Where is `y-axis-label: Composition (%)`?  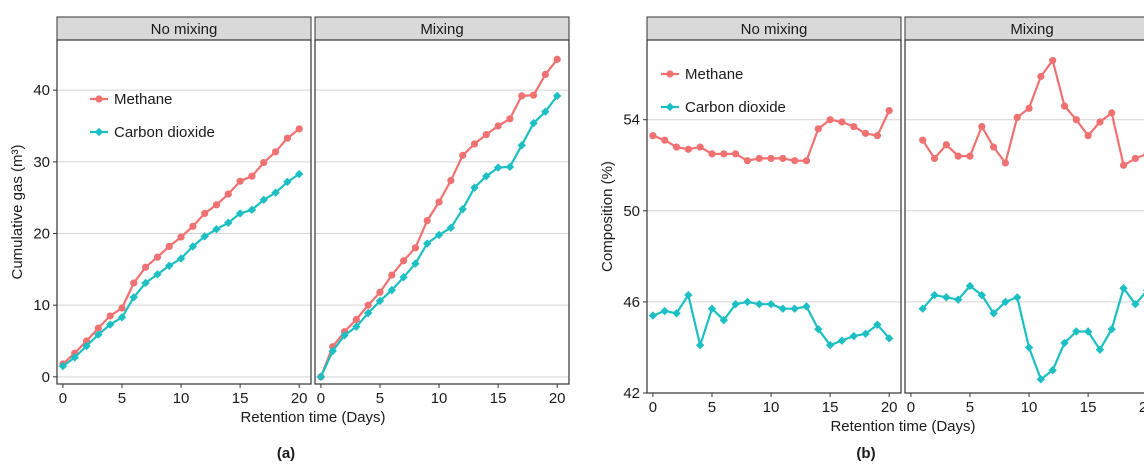 y-axis-label: Composition (%) is located at coordinates (607, 216).